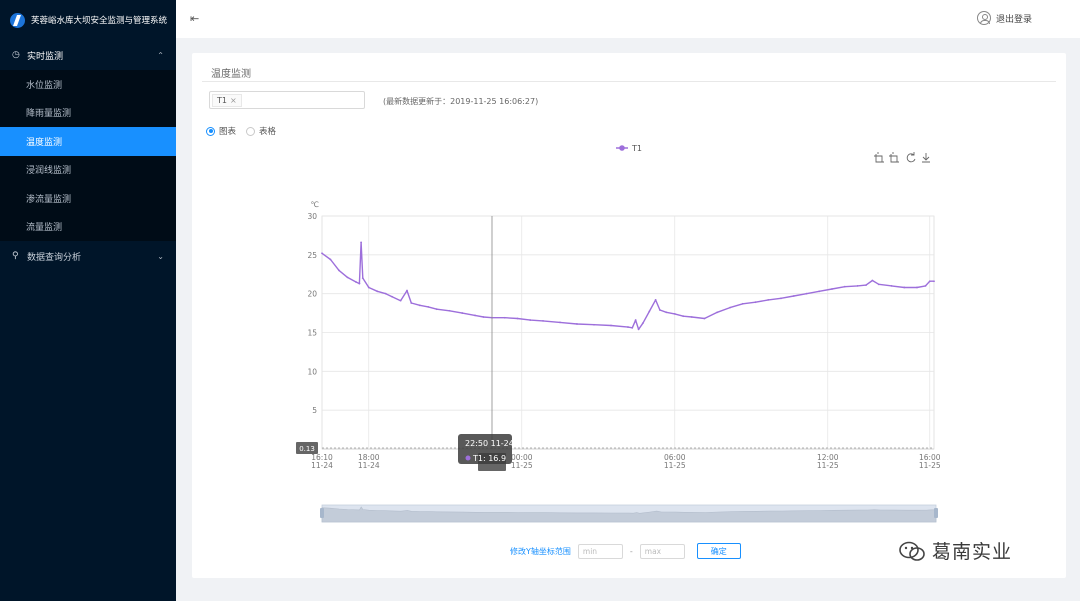 This screenshot has width=1080, height=601. Describe the element at coordinates (287, 100) in the screenshot. I see `sensor-select: T1 ×` at that location.